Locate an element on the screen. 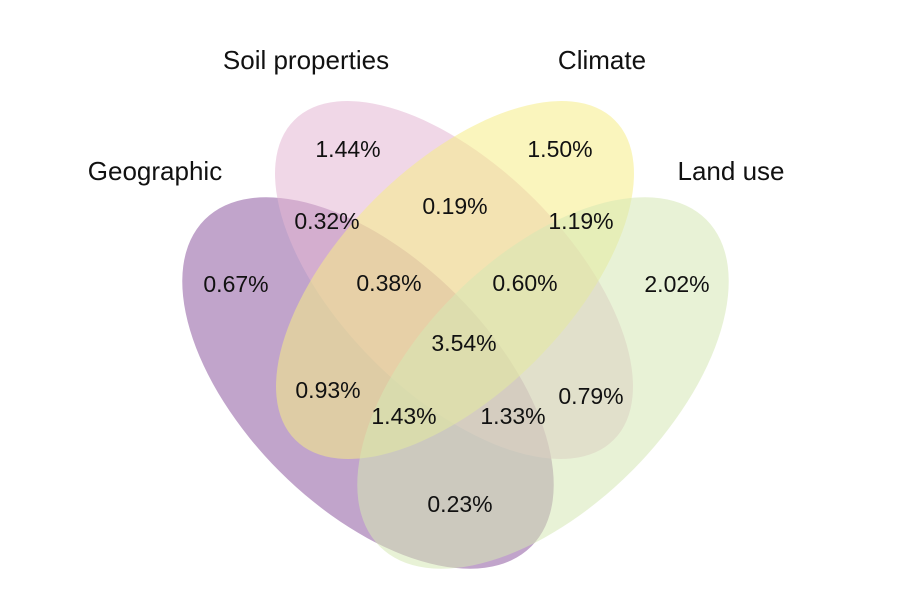 The height and width of the screenshot is (607, 911). region-geo-soil: 0.32% is located at coordinates (326, 221).